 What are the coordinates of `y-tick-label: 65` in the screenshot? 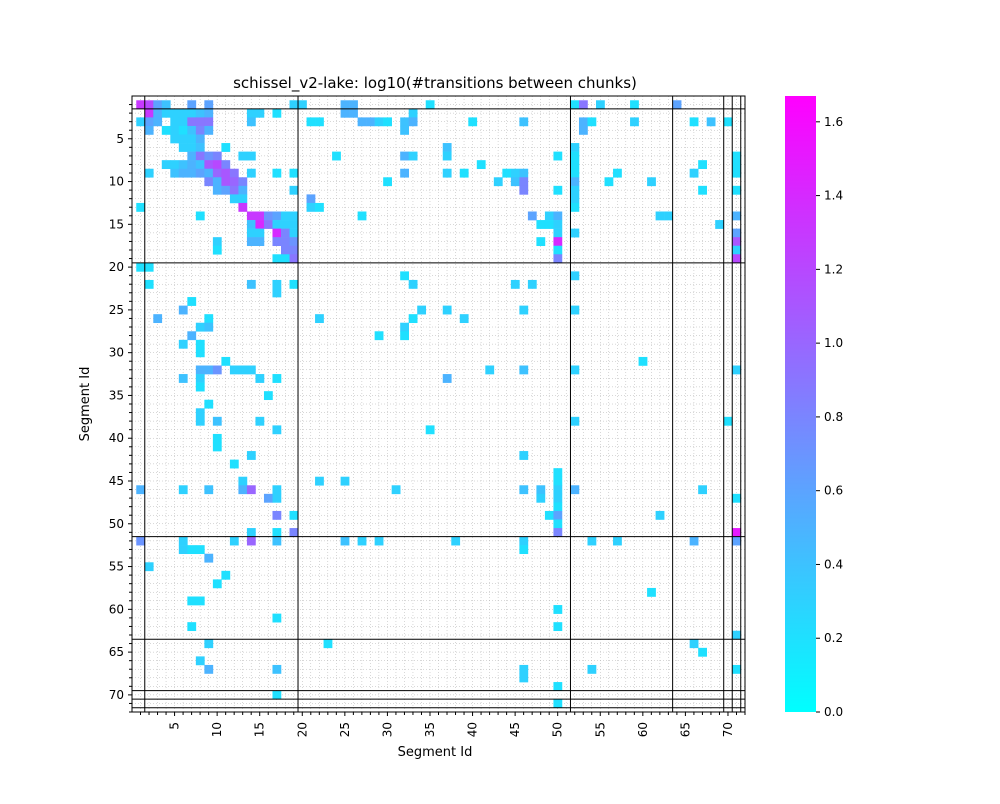 It's located at (116, 652).